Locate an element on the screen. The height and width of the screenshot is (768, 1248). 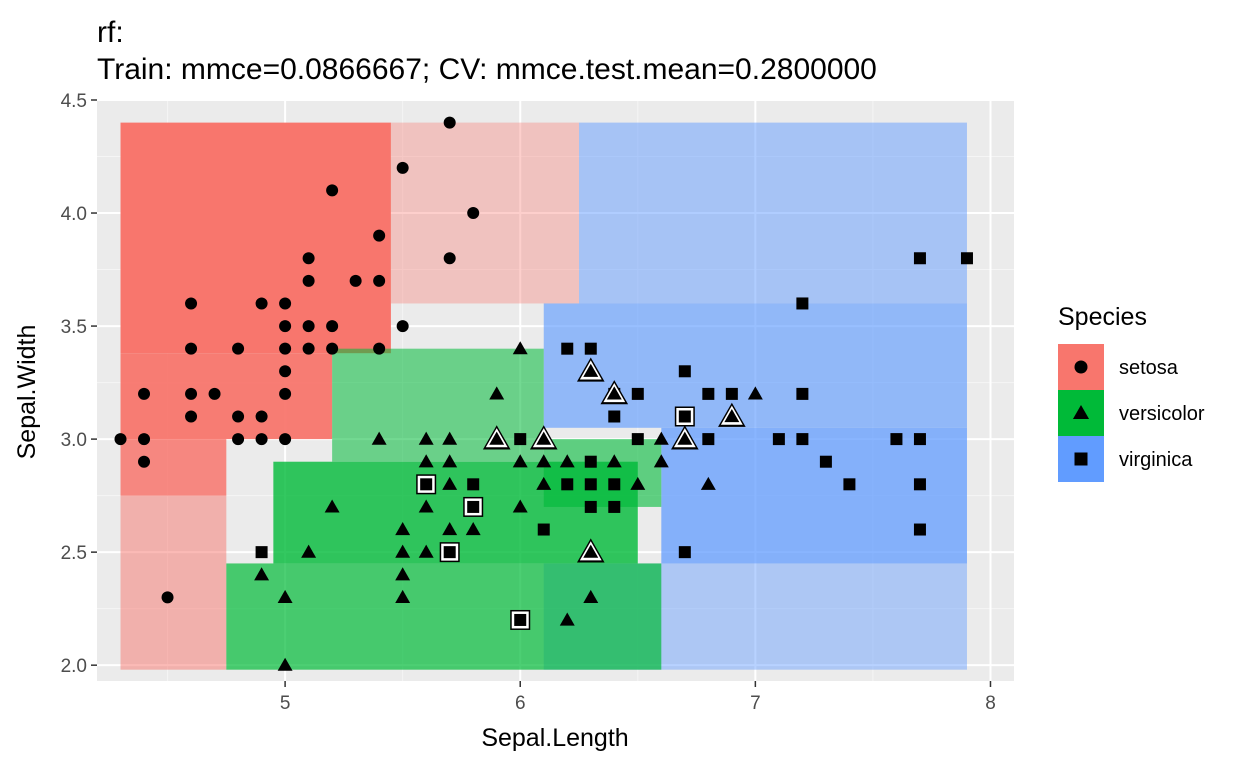
legend: Species setosa versicolor virginica is located at coordinates (1131, 392).